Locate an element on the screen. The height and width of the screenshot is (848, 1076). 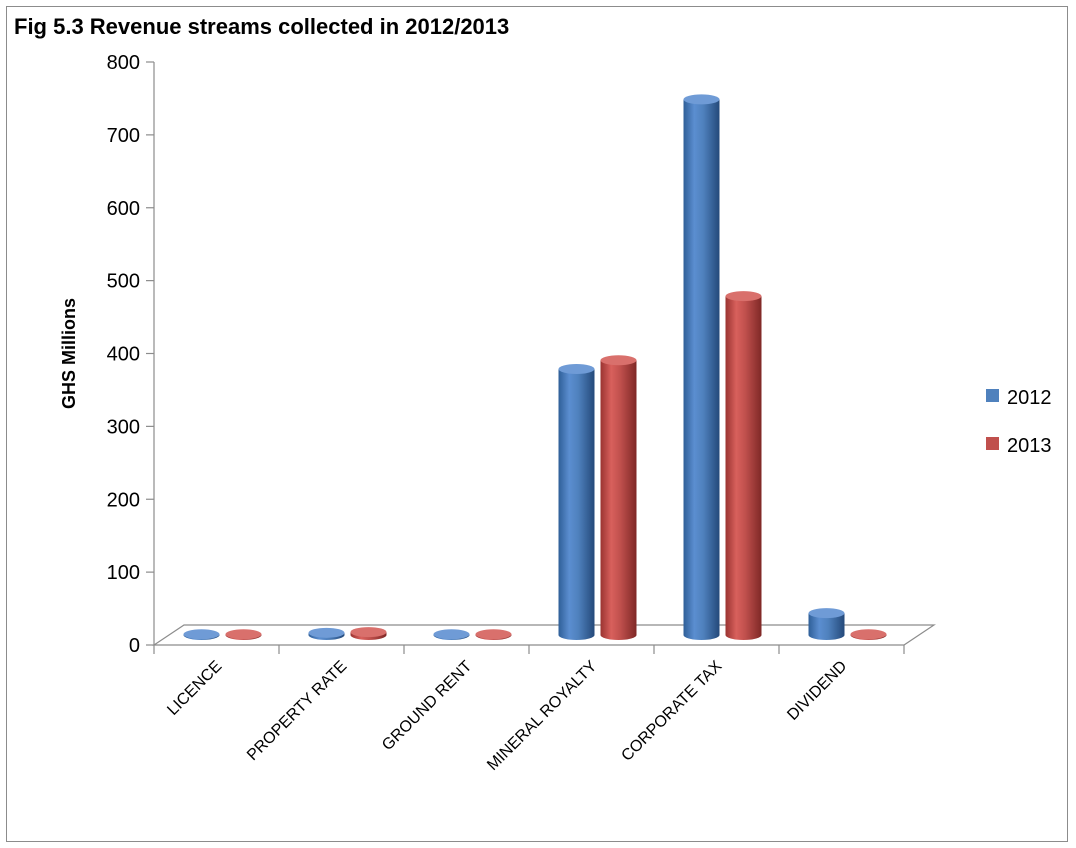
bar-2012-mineral-royalty is located at coordinates (576, 502).